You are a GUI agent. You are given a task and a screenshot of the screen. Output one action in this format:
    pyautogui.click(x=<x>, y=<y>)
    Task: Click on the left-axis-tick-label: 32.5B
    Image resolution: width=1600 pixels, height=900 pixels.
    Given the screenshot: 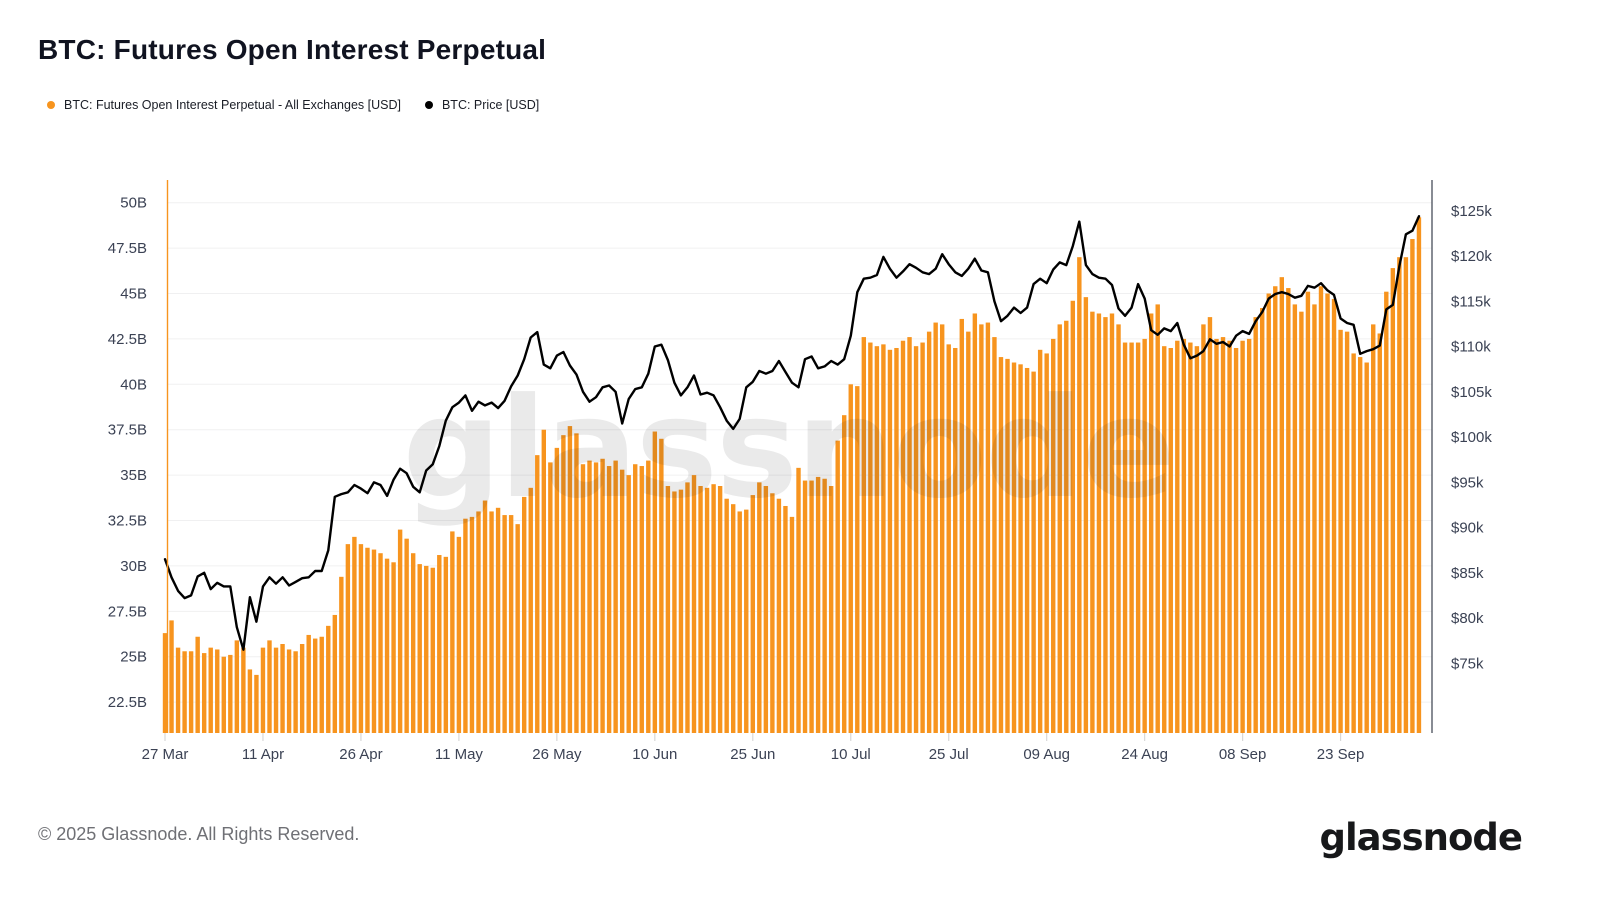 What is the action you would take?
    pyautogui.click(x=127, y=521)
    